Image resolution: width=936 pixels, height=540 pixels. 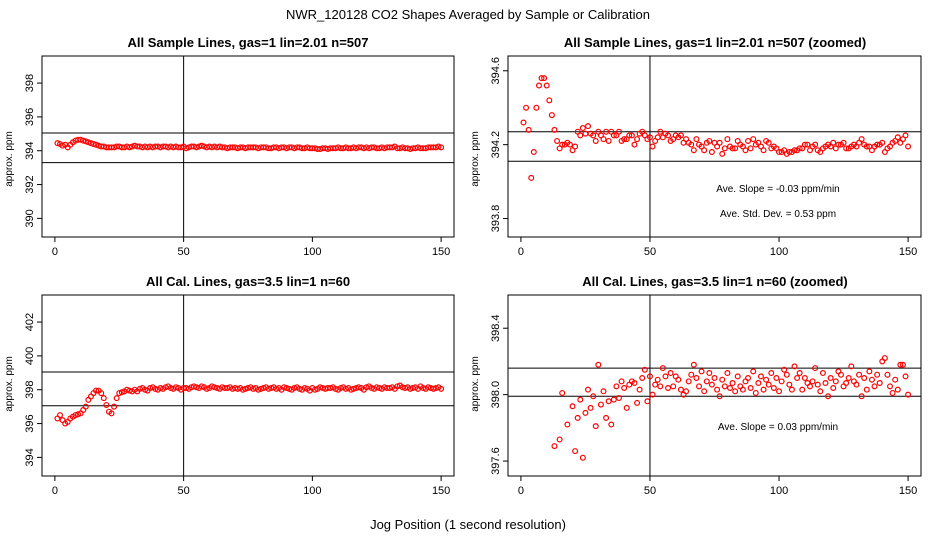 What do you see at coordinates (30, 218) in the screenshot?
I see `y-tick-label: 390` at bounding box center [30, 218].